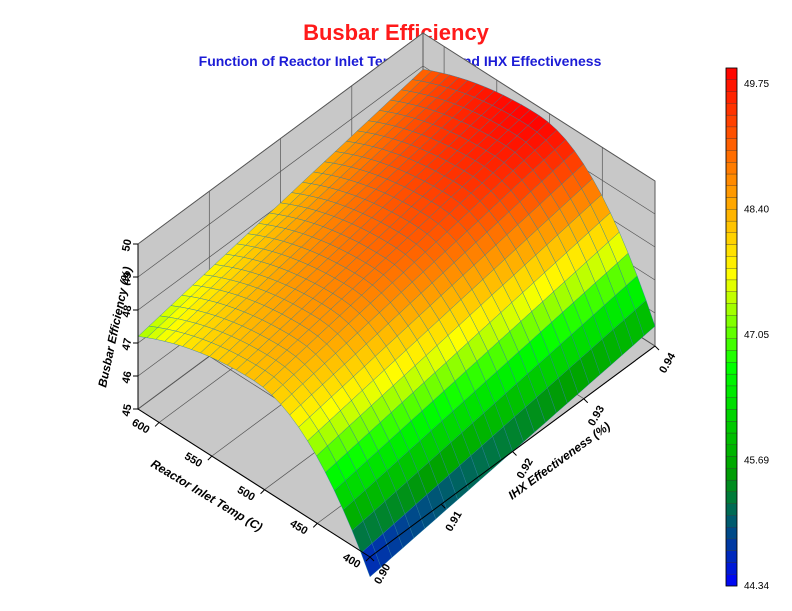 The width and height of the screenshot is (792, 611). I want to click on z-tick-label: 47, so click(127, 344).